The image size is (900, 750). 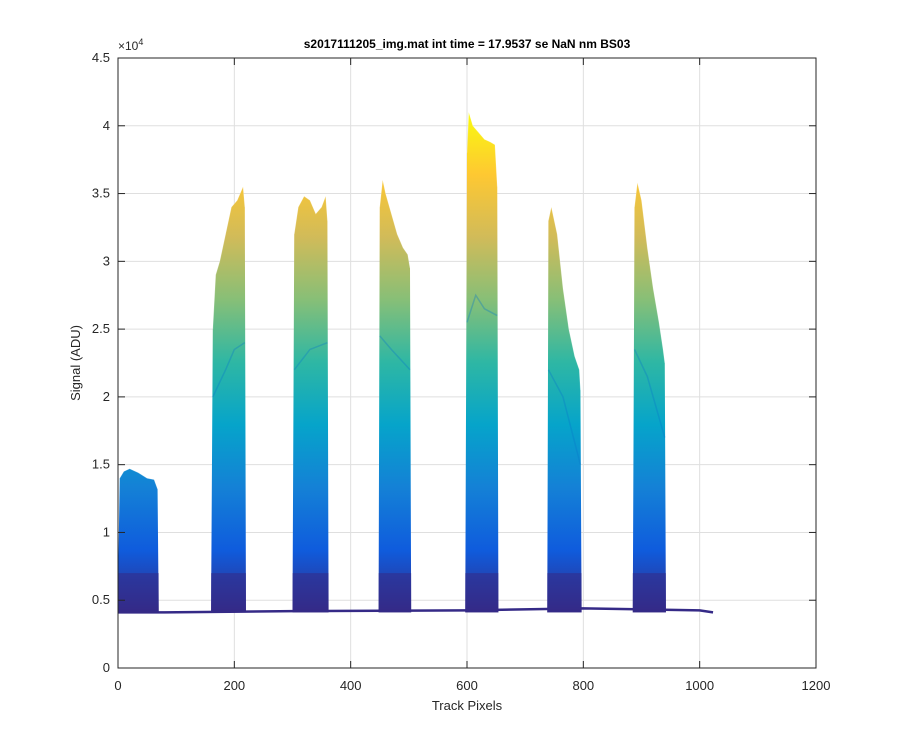 I want to click on x-tick-labels: 0 200 400 600 800 1000 1200, so click(x=472, y=685).